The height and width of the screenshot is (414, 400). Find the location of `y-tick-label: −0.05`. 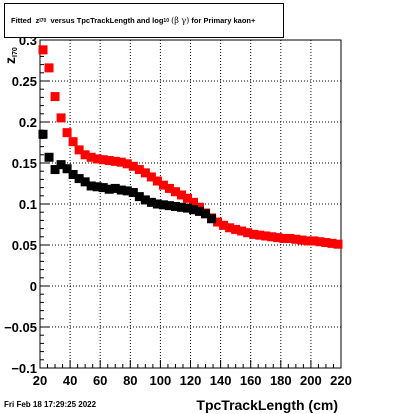

y-tick-label: −0.05 is located at coordinates (20, 327).